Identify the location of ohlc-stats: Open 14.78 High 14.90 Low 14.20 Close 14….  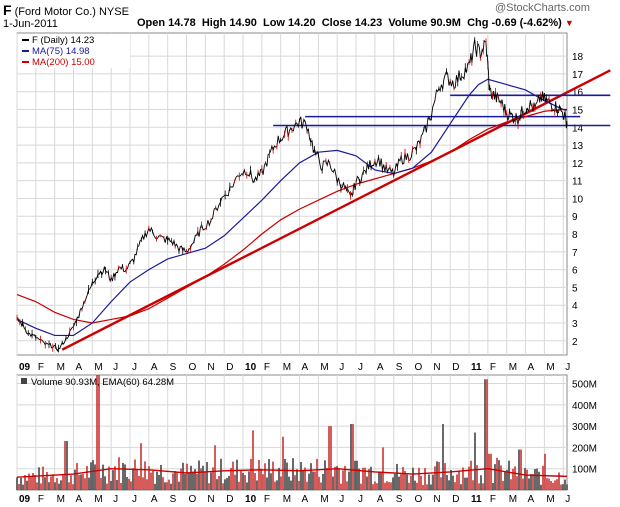
(355, 23).